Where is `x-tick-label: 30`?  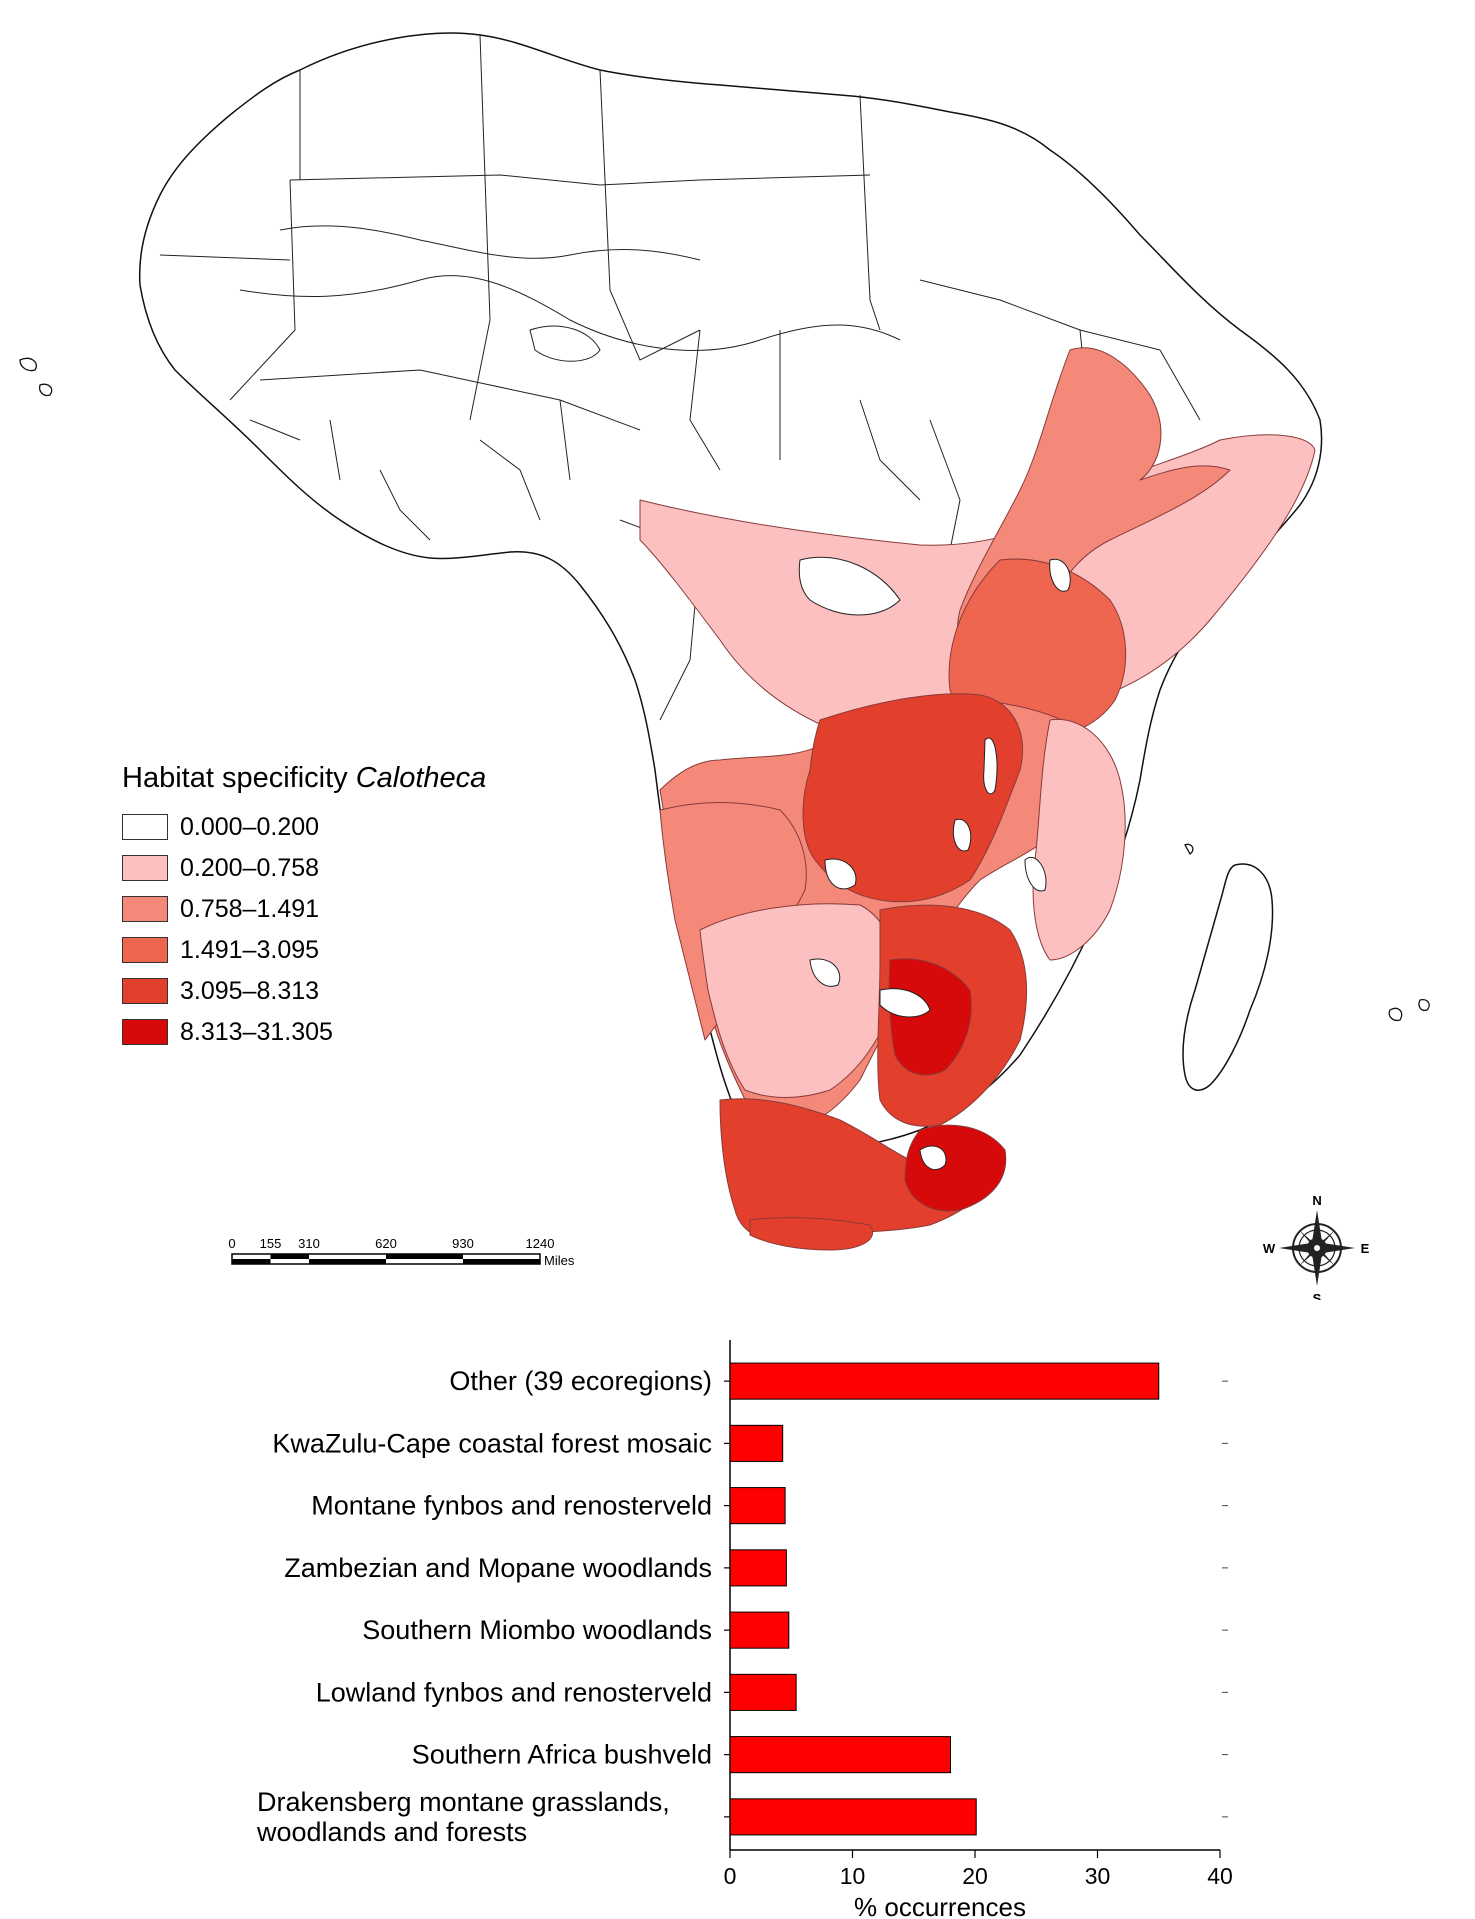 x-tick-label: 30 is located at coordinates (1098, 1876).